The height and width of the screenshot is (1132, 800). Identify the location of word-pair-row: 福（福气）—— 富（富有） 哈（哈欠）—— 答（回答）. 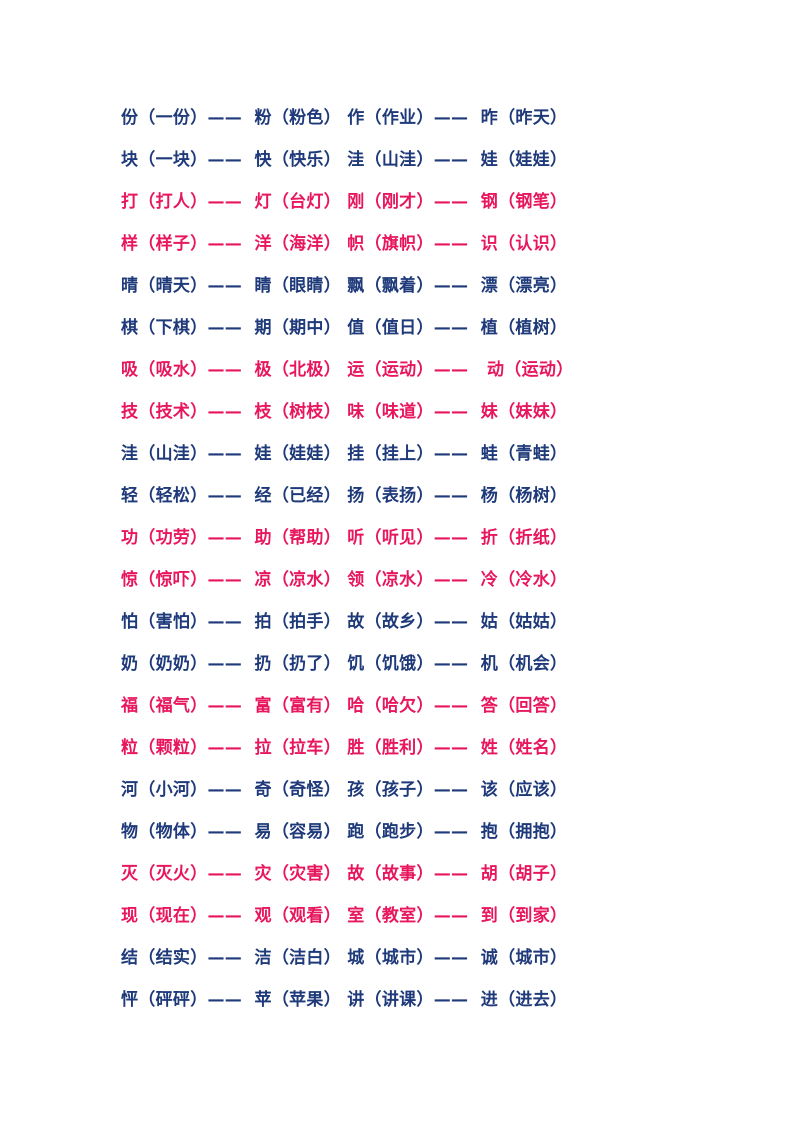
(344, 706).